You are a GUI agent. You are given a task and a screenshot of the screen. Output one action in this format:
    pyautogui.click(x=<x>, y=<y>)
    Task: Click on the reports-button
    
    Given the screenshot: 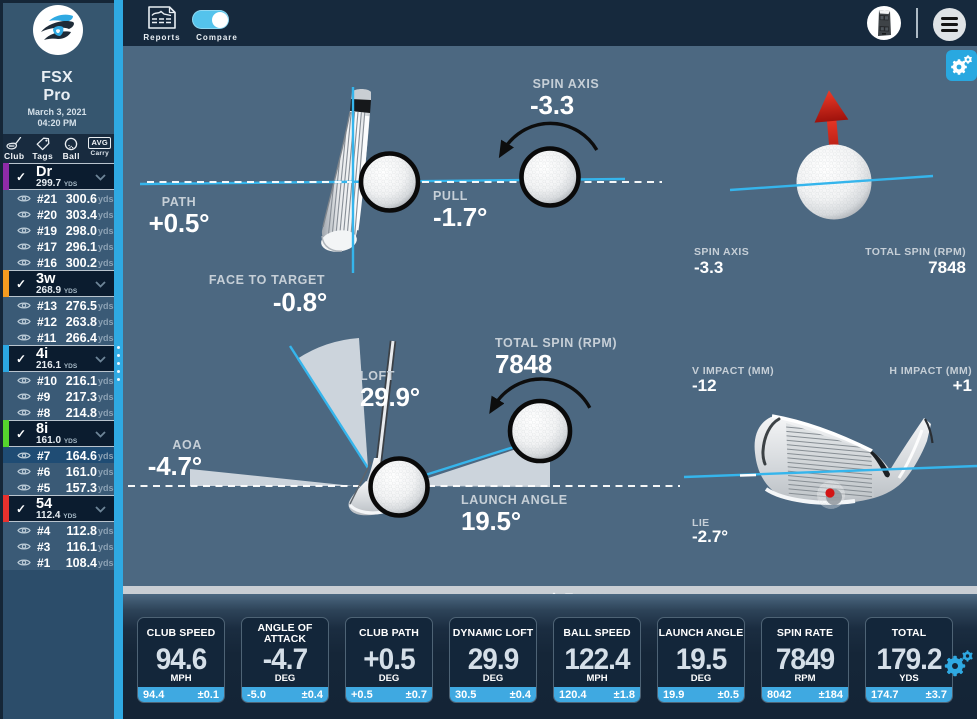 What is the action you would take?
    pyautogui.click(x=162, y=20)
    